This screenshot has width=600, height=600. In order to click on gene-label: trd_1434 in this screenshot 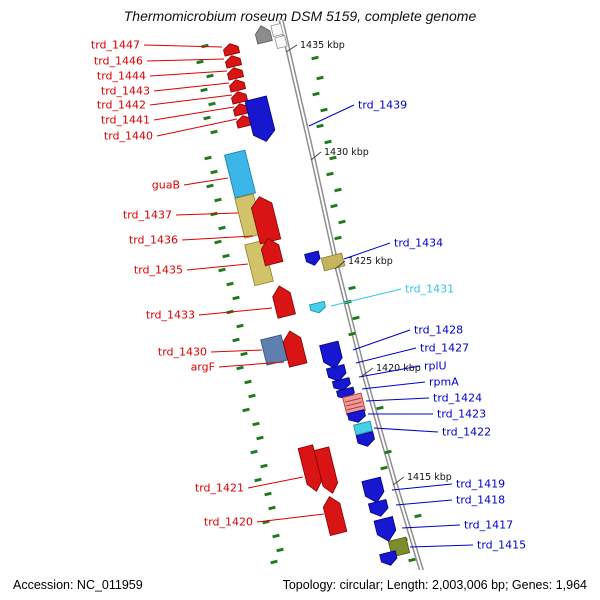, I will do `click(418, 243)`.